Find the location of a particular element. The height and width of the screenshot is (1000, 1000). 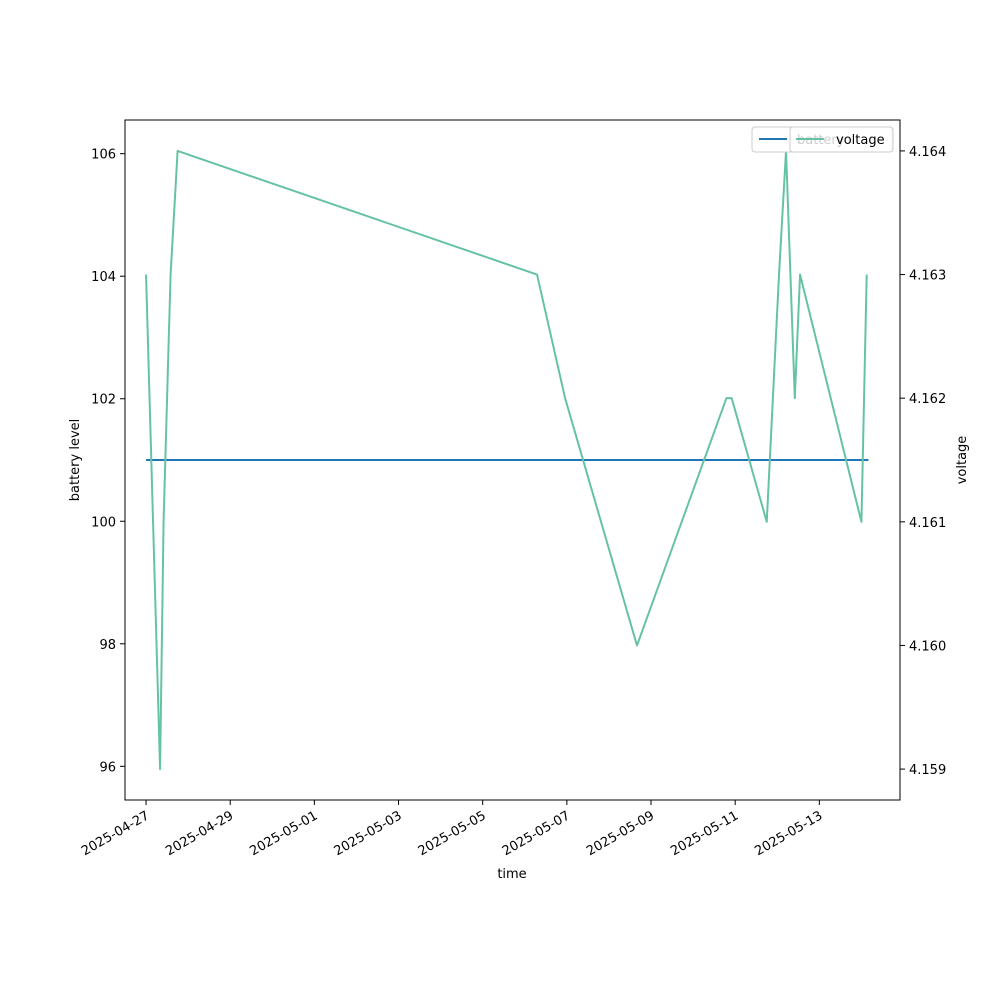

x-tick-label: 2025-05-01 is located at coordinates (283, 833).